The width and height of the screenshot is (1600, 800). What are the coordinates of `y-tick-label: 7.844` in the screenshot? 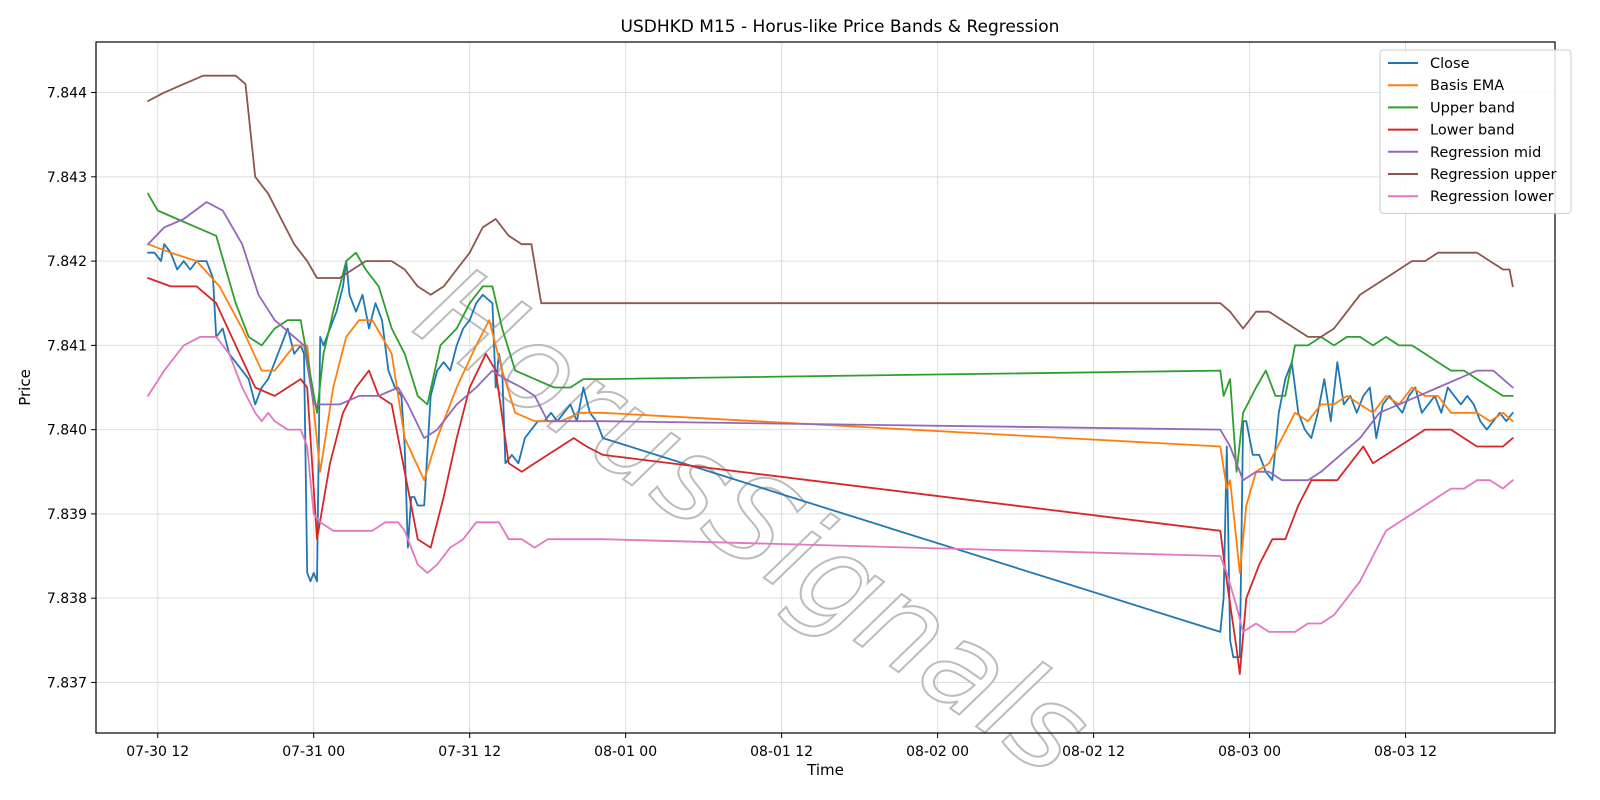 It's located at (67, 94).